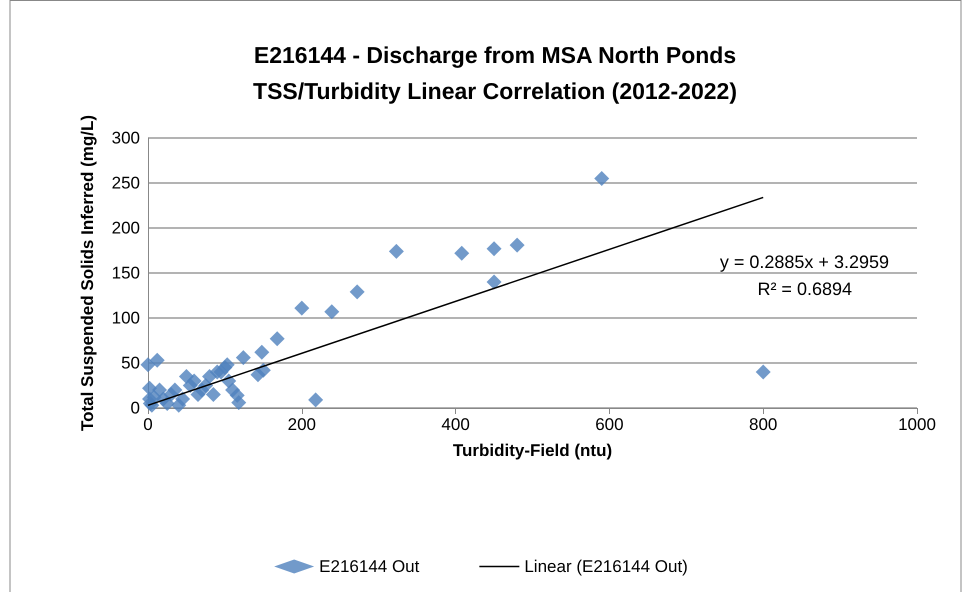 This screenshot has width=962, height=592. What do you see at coordinates (148, 424) in the screenshot?
I see `x-tick-label: 0` at bounding box center [148, 424].